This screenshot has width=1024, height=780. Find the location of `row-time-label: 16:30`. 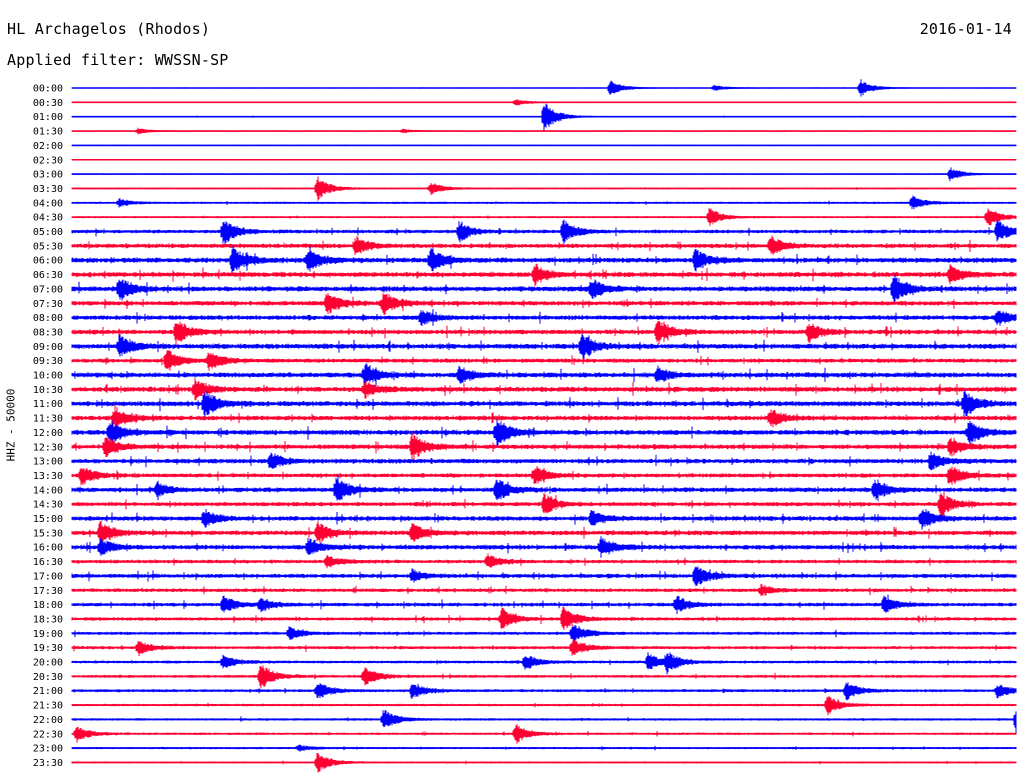

row-time-label: 16:30 is located at coordinates (48, 562).